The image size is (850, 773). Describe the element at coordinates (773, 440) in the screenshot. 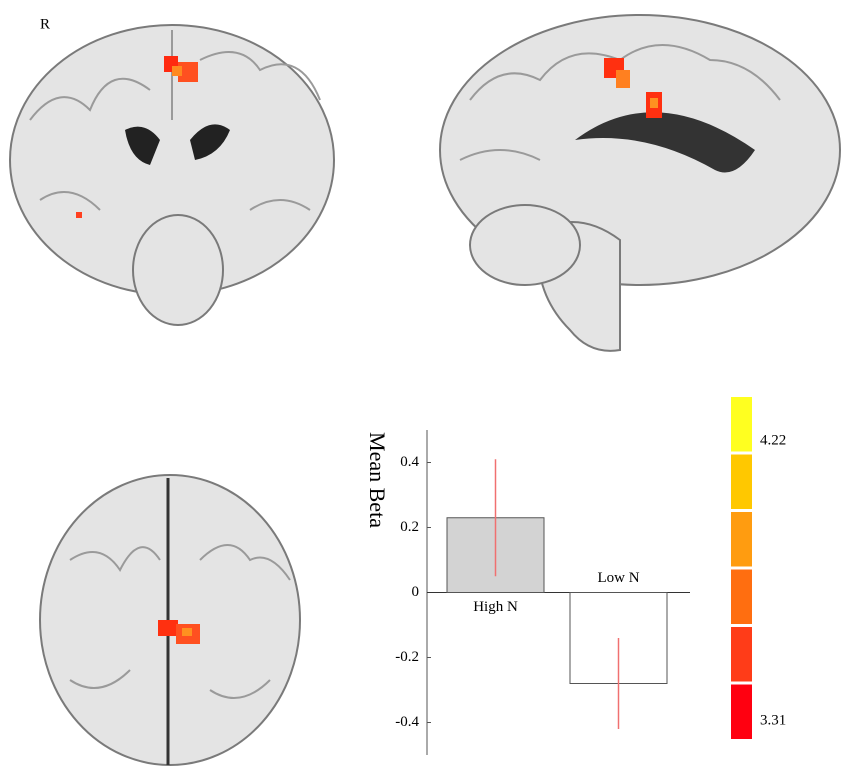

I see `colorbar-label: 4.22` at that location.